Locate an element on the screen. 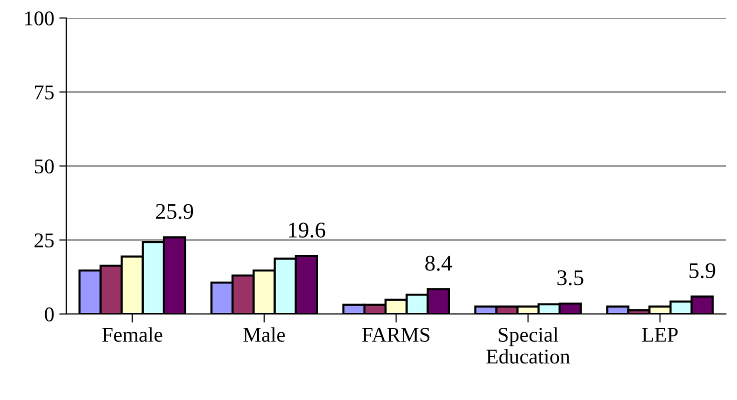  x-tick-label: FARMS is located at coordinates (396, 335).